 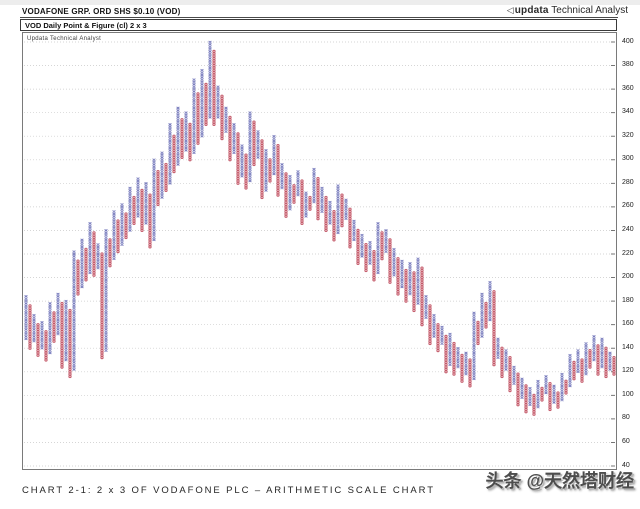 What do you see at coordinates (319, 17) in the screenshot?
I see `header-divider` at bounding box center [319, 17].